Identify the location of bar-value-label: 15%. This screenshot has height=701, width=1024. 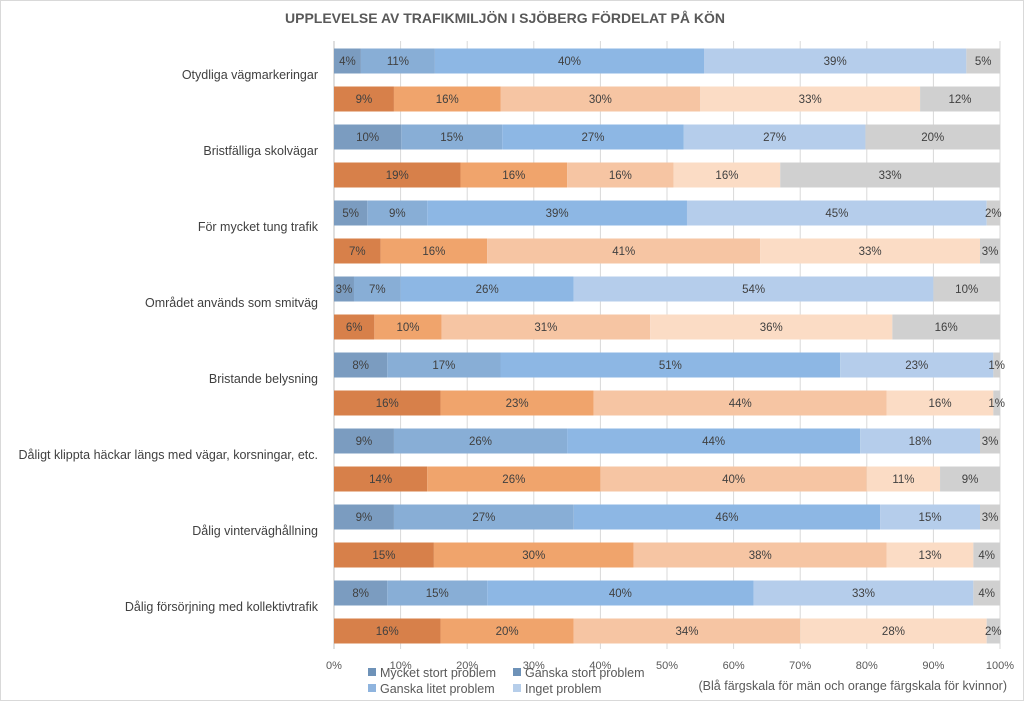
(451, 138).